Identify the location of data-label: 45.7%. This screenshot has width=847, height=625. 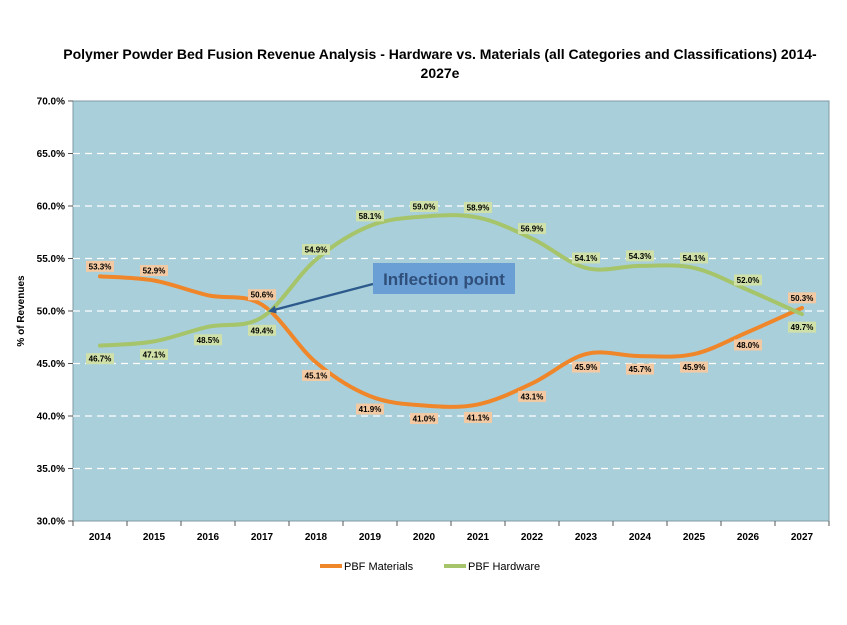
(640, 369).